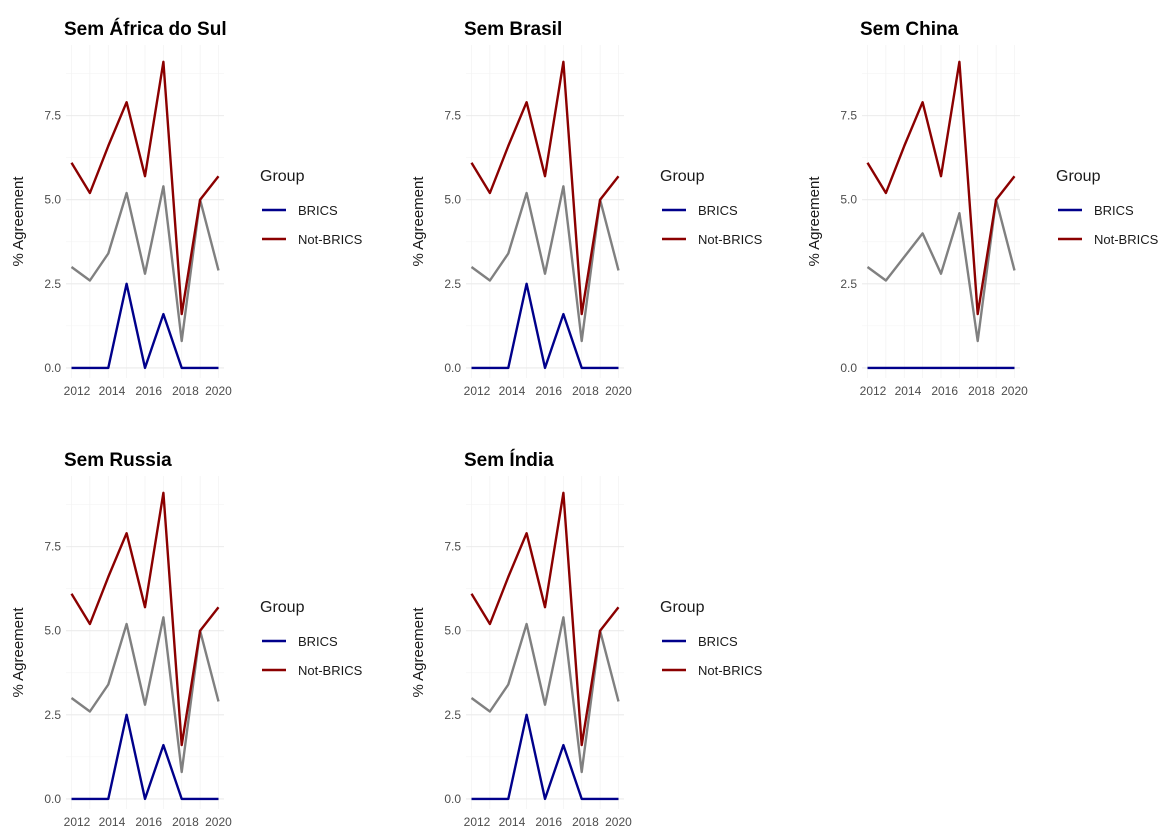  Describe the element at coordinates (145, 29) in the screenshot. I see `panel-title: Sem África do Sul` at that location.